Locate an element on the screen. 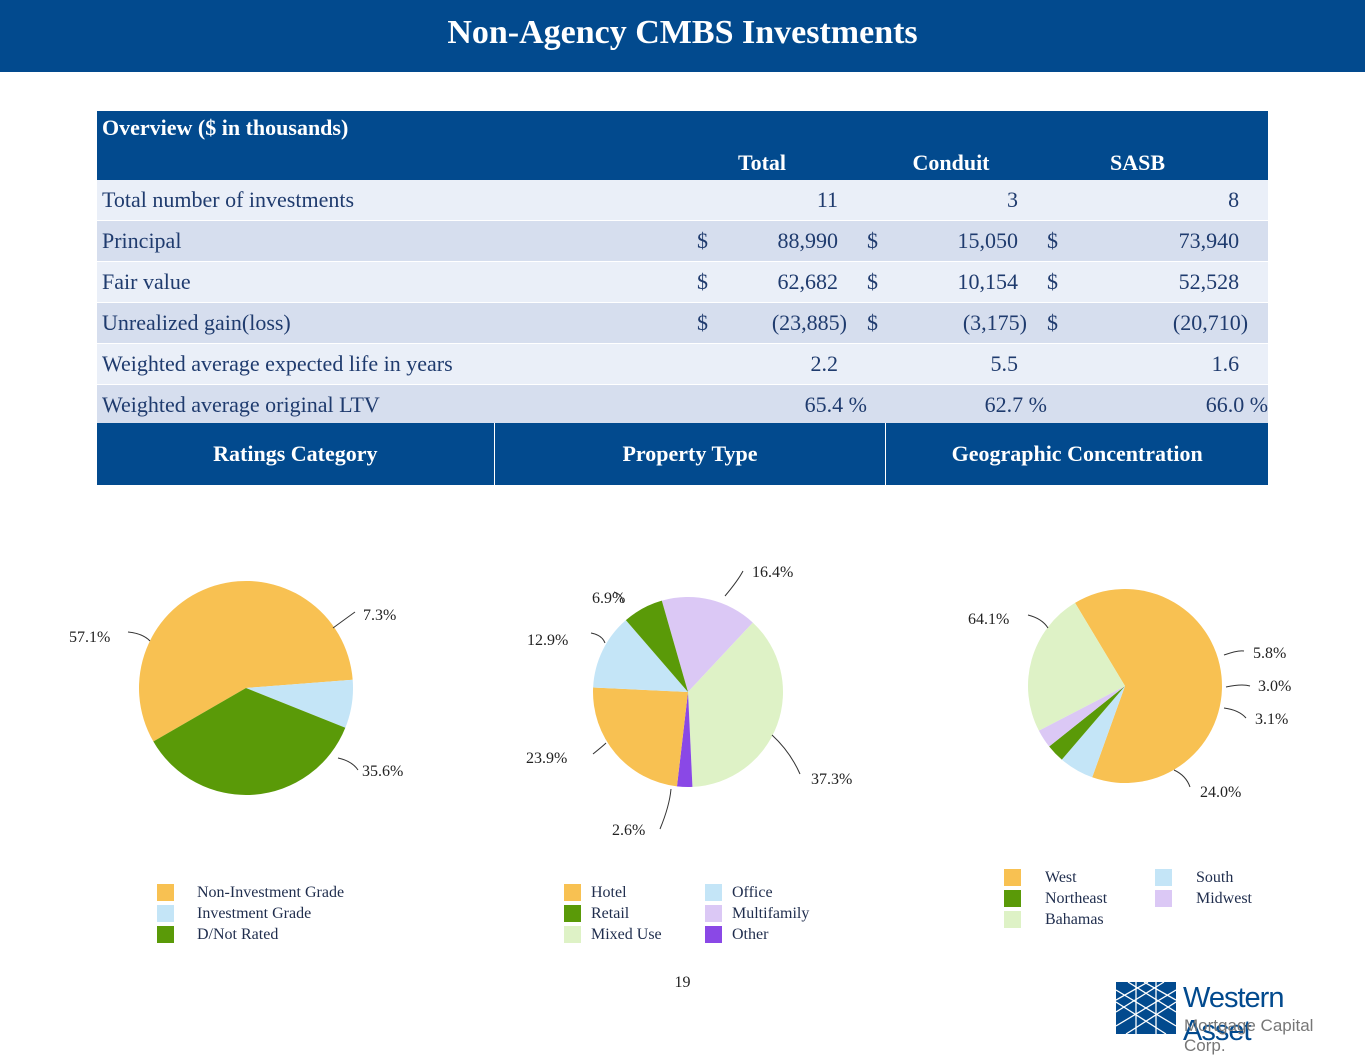 The height and width of the screenshot is (1056, 1365). legend-label: Retail is located at coordinates (610, 913).